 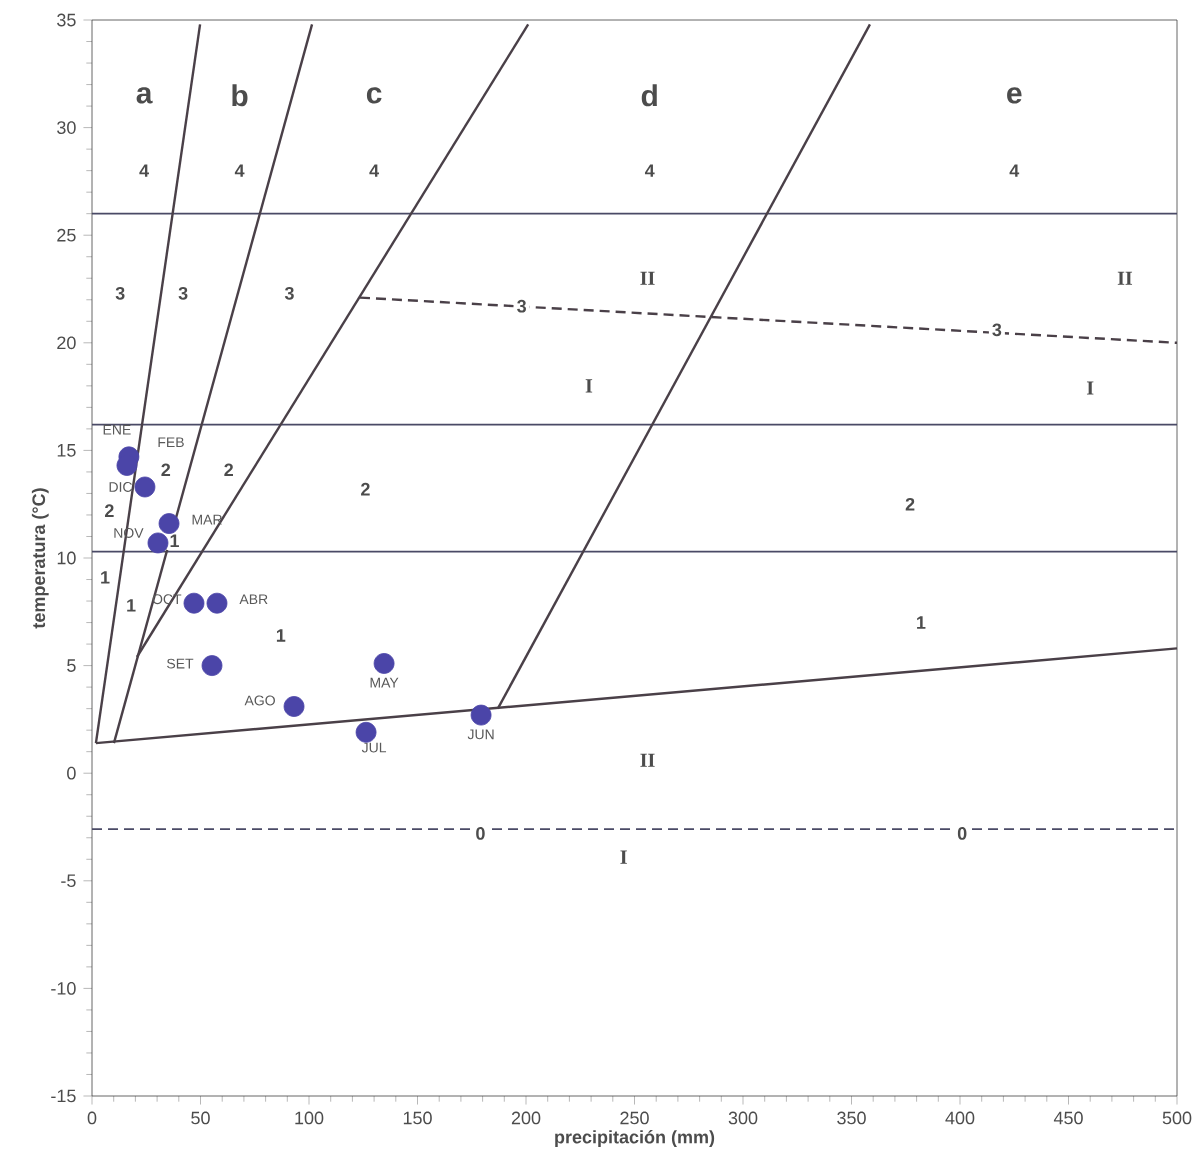 I want to click on annotation: MAR, so click(x=207, y=519).